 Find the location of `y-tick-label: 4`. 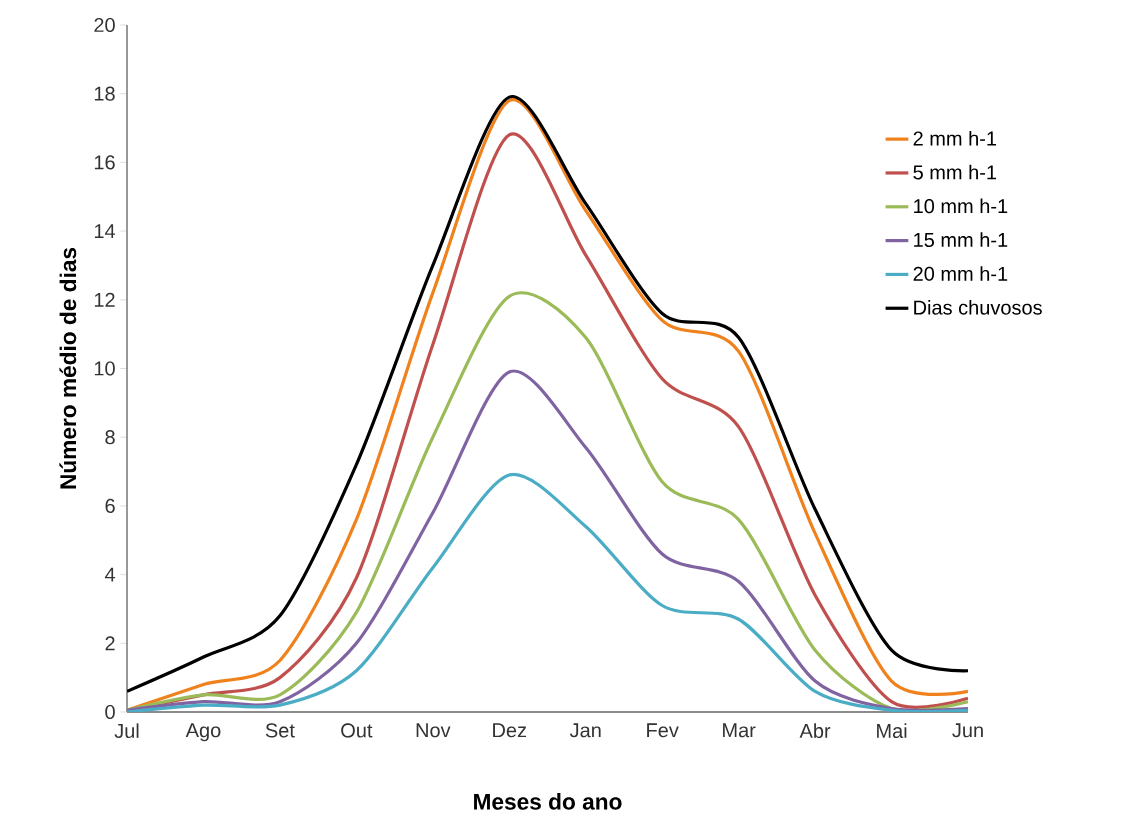

y-tick-label: 4 is located at coordinates (110, 574).